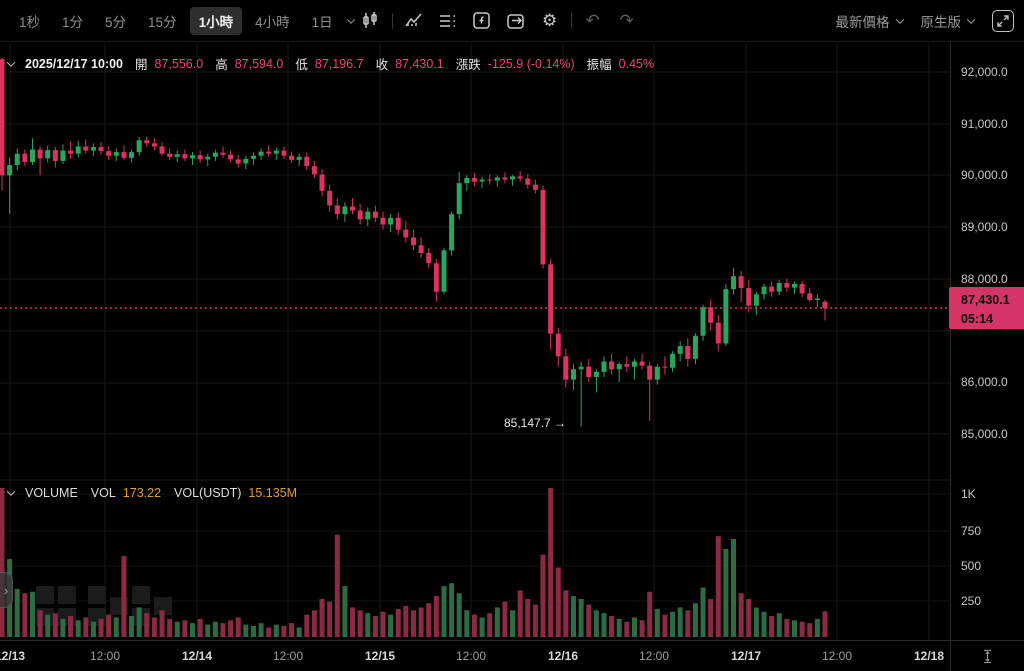  Describe the element at coordinates (482, 21) in the screenshot. I see `formula-template-icon` at that location.